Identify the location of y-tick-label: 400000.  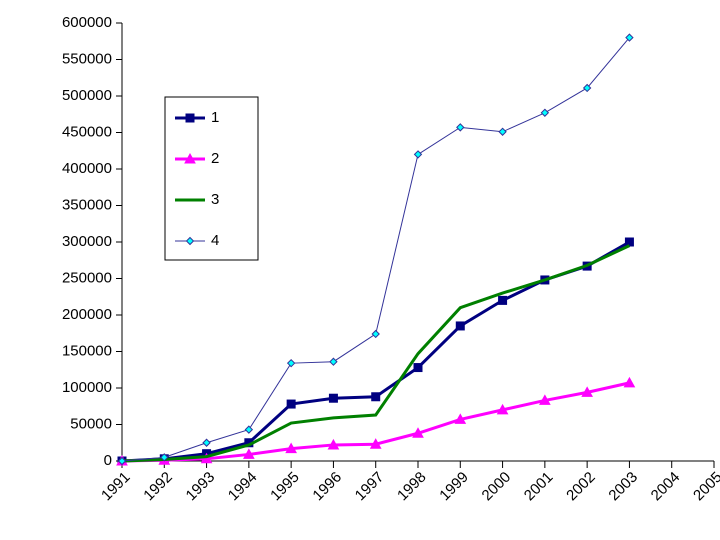
(87, 168).